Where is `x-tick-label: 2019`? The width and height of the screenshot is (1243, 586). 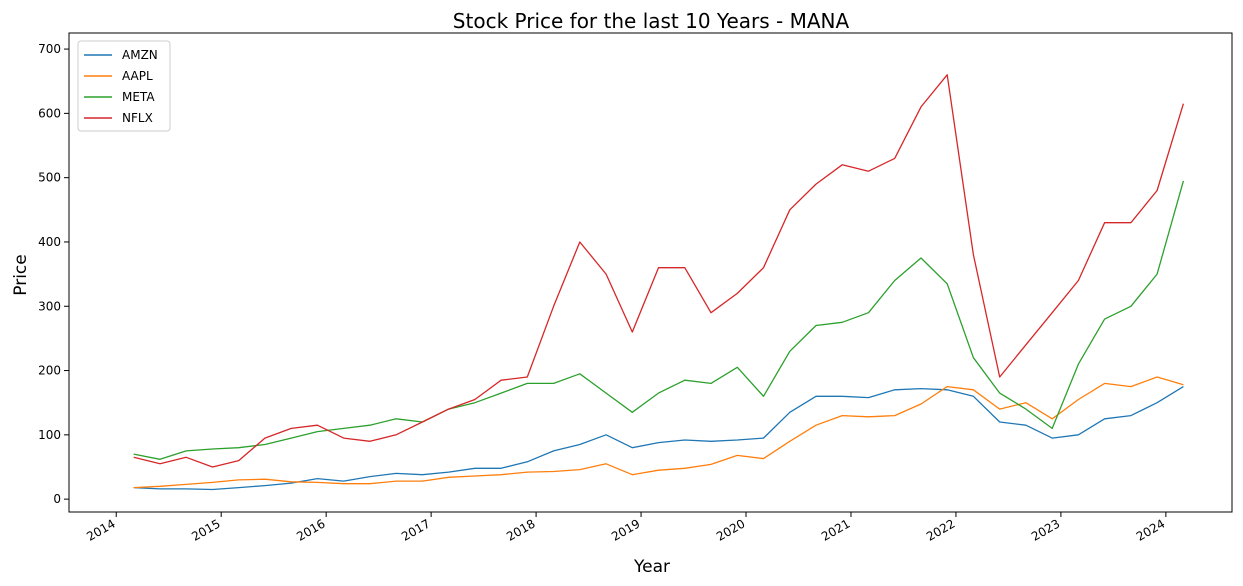 x-tick-label: 2019 is located at coordinates (625, 529).